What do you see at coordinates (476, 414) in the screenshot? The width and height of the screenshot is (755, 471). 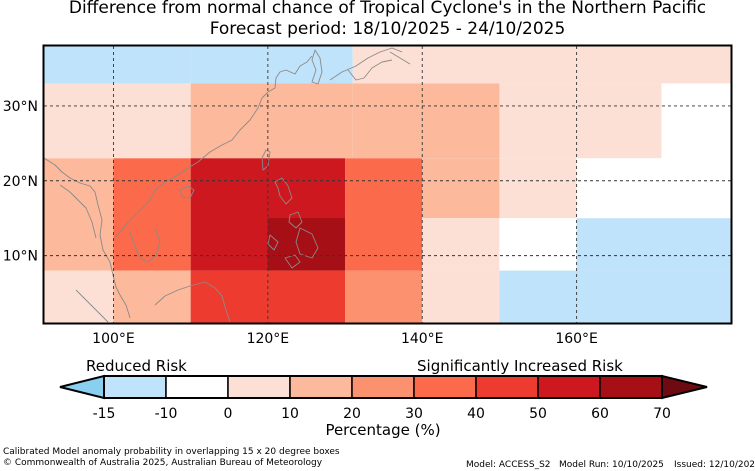 I see `colorbar-tick-label: 40` at bounding box center [476, 414].